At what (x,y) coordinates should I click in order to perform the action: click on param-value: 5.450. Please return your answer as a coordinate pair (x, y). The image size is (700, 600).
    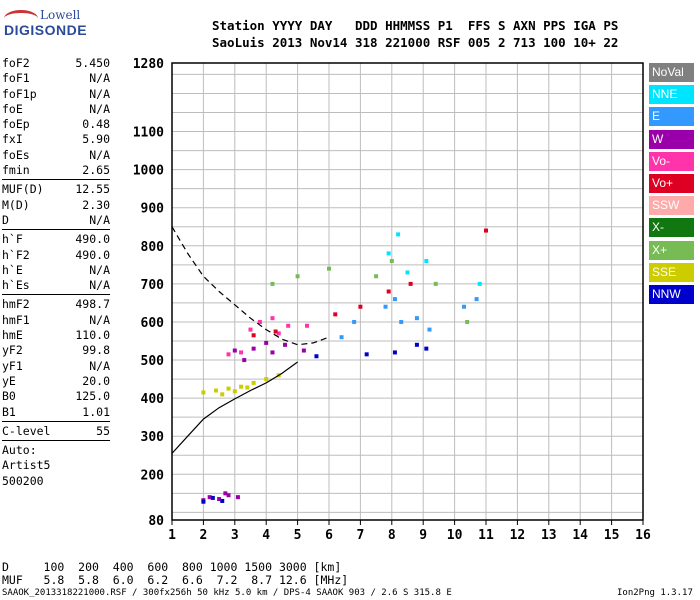
    Looking at the image, I should click on (92, 63).